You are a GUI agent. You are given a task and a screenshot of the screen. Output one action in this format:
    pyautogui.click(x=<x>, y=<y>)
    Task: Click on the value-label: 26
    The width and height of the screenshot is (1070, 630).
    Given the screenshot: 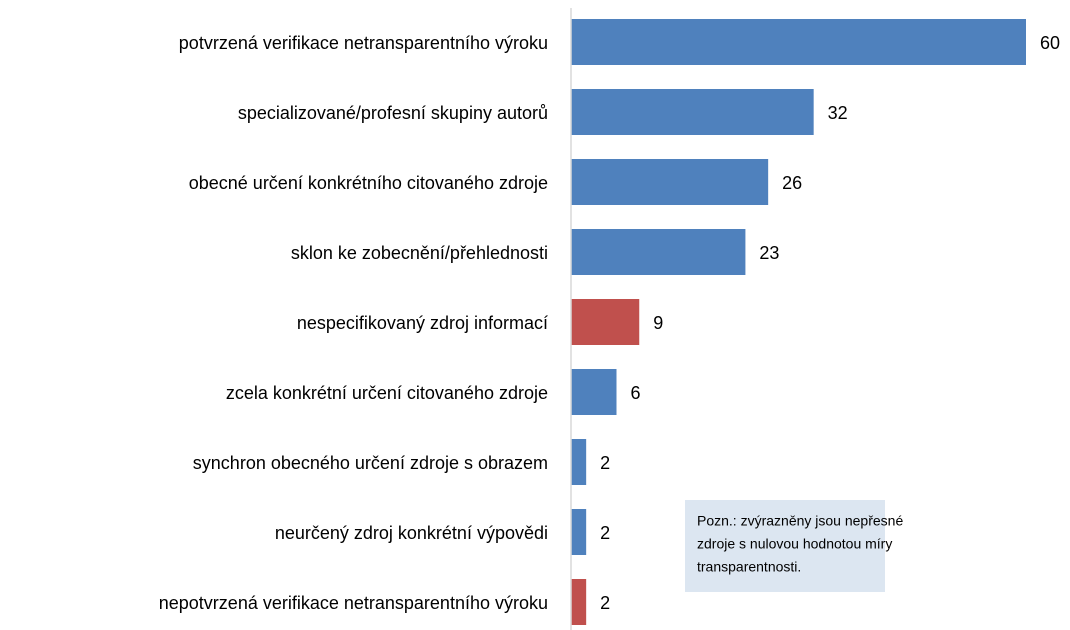 What is the action you would take?
    pyautogui.click(x=792, y=183)
    